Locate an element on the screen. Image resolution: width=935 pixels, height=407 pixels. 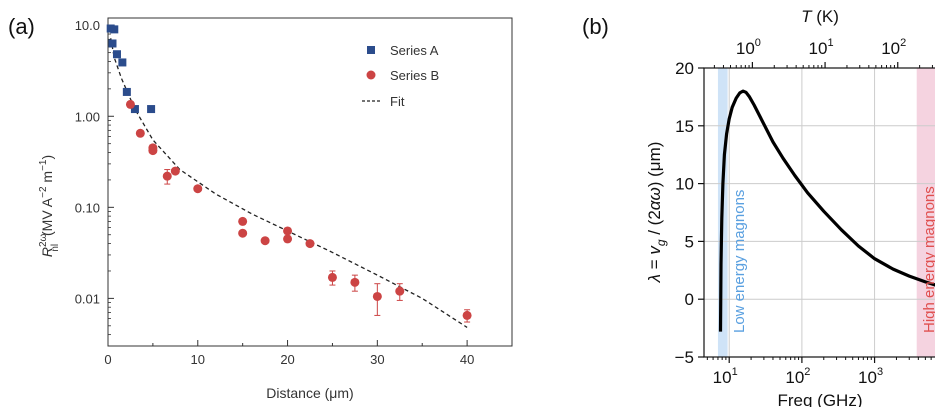
chart-b-top-axis: 10⁰ 10¹ 10² is located at coordinates (823, 52).